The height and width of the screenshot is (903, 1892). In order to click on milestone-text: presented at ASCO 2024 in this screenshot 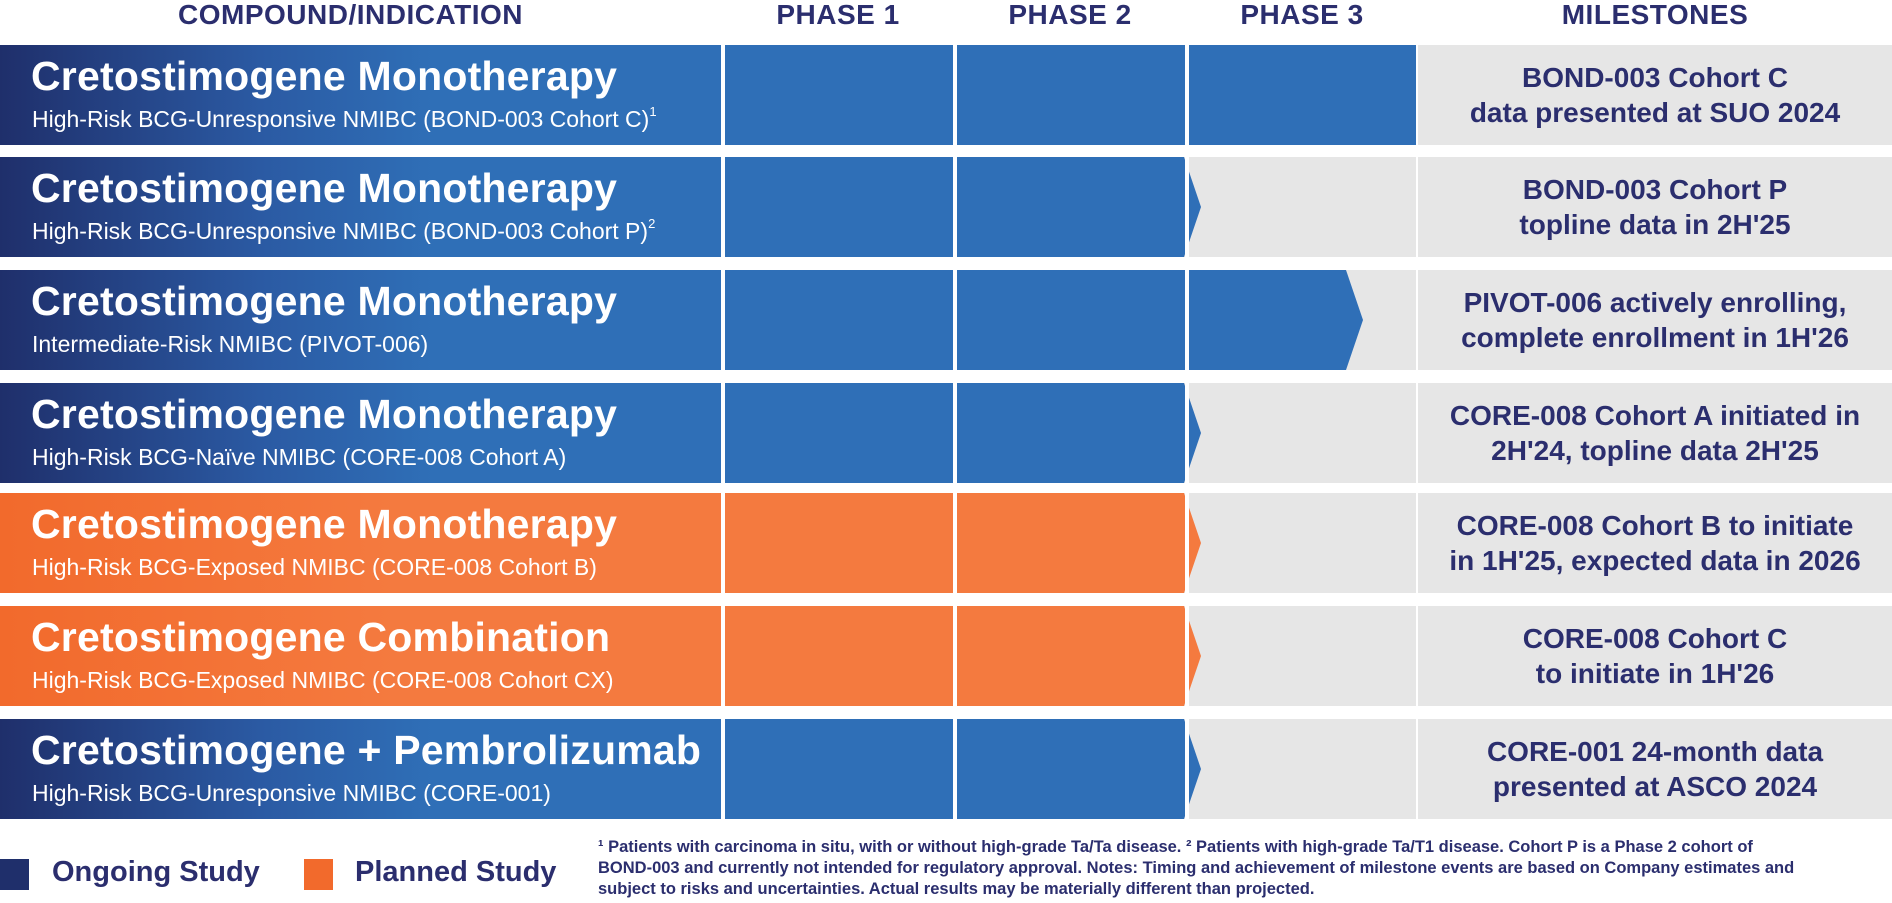, I will do `click(1655, 786)`.